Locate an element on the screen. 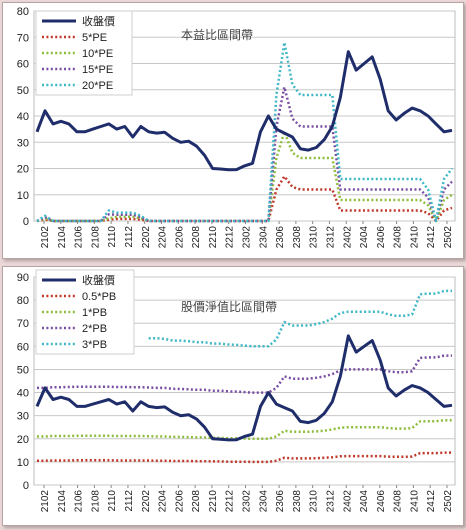  legend: 收盤價 0.5*PB 1*PB 2*PB 3*PB is located at coordinates (85, 312).